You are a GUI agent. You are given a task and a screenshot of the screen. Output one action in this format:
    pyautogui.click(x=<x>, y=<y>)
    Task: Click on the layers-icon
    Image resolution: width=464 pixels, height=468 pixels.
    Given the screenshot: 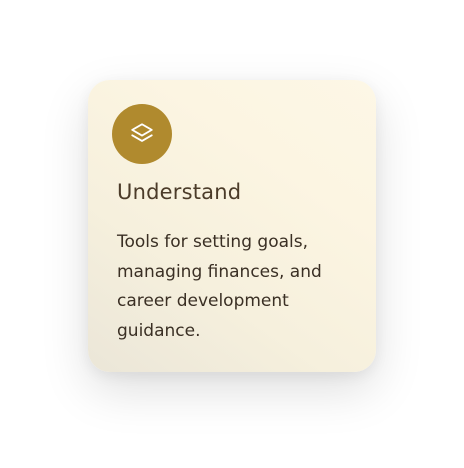 What is the action you would take?
    pyautogui.click(x=142, y=132)
    